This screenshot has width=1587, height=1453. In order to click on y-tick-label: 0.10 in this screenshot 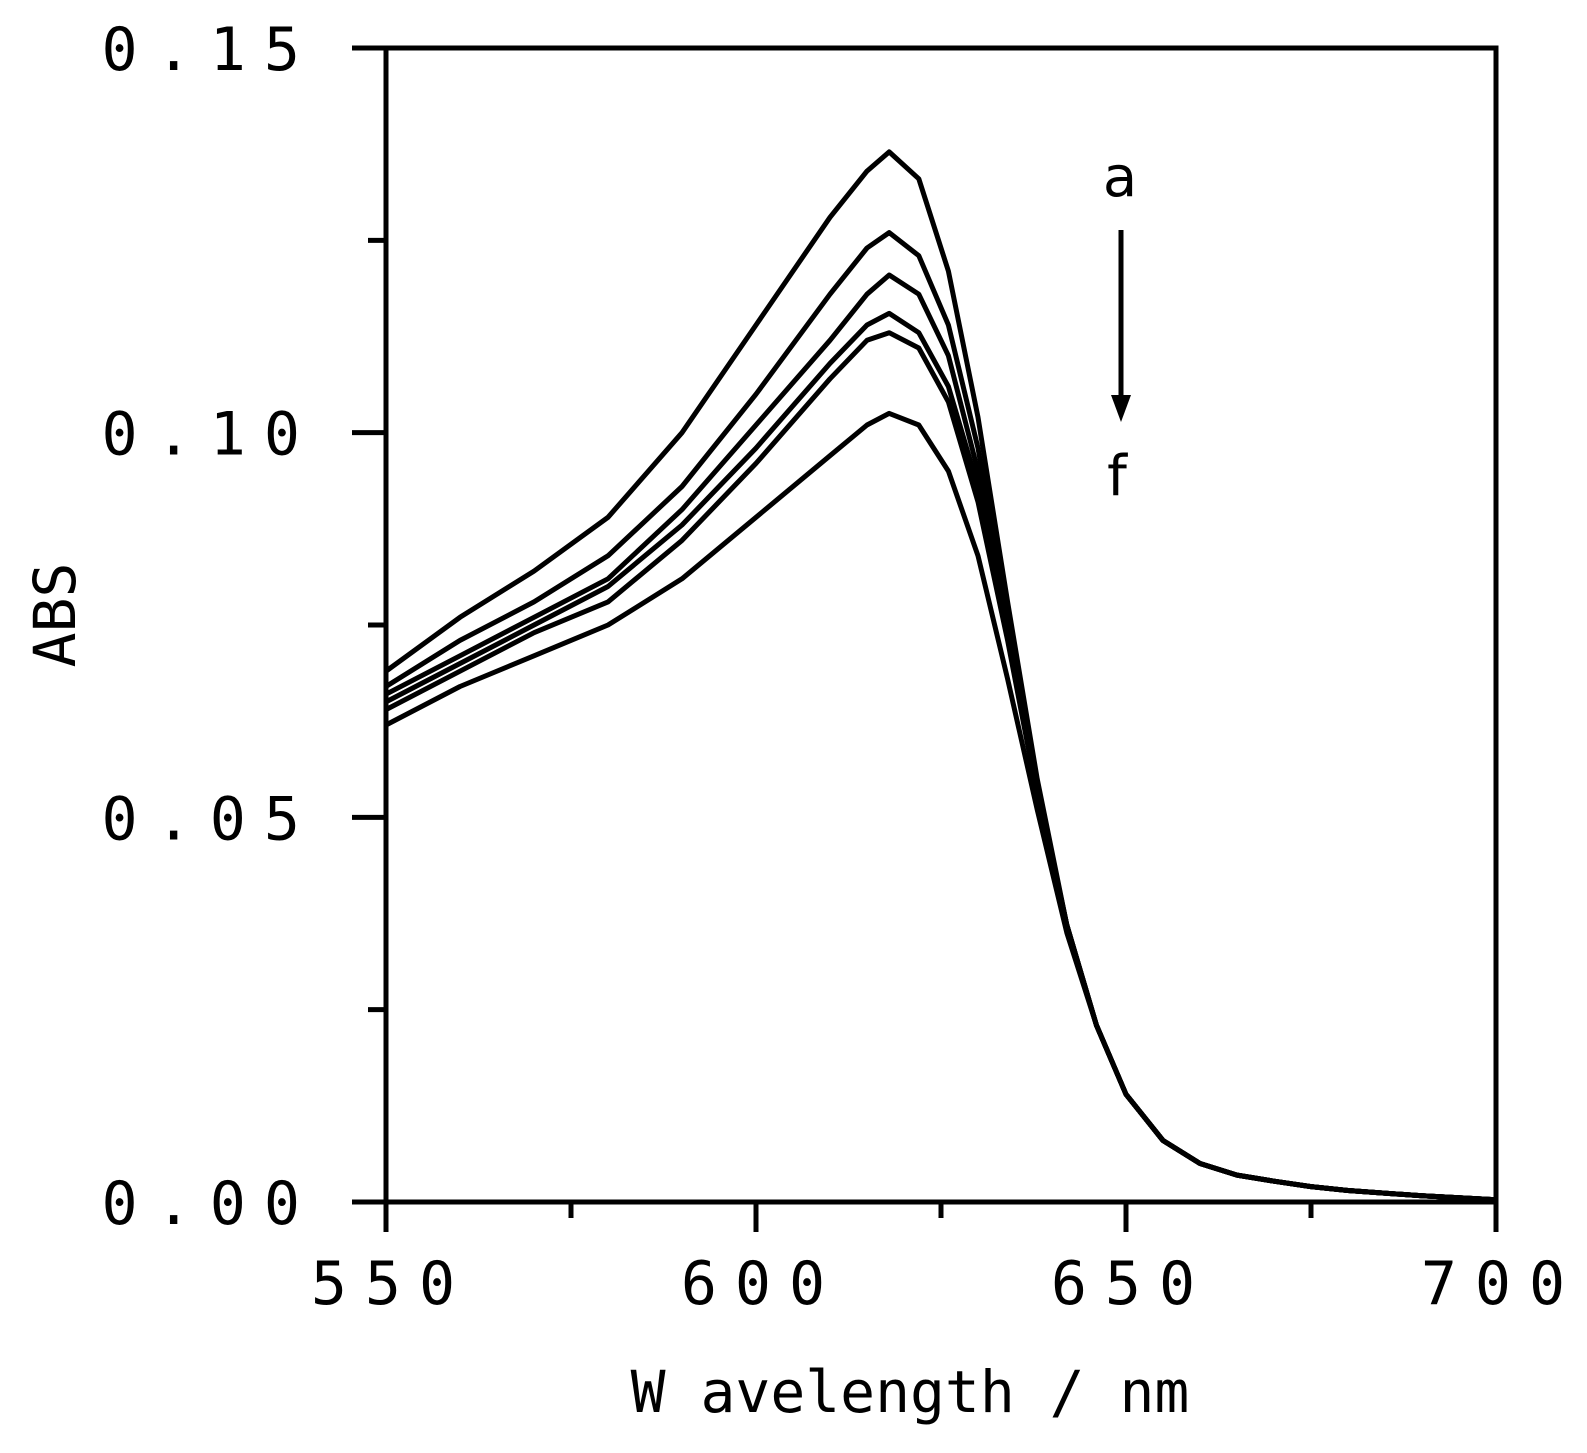, I will do `click(210, 435)`.